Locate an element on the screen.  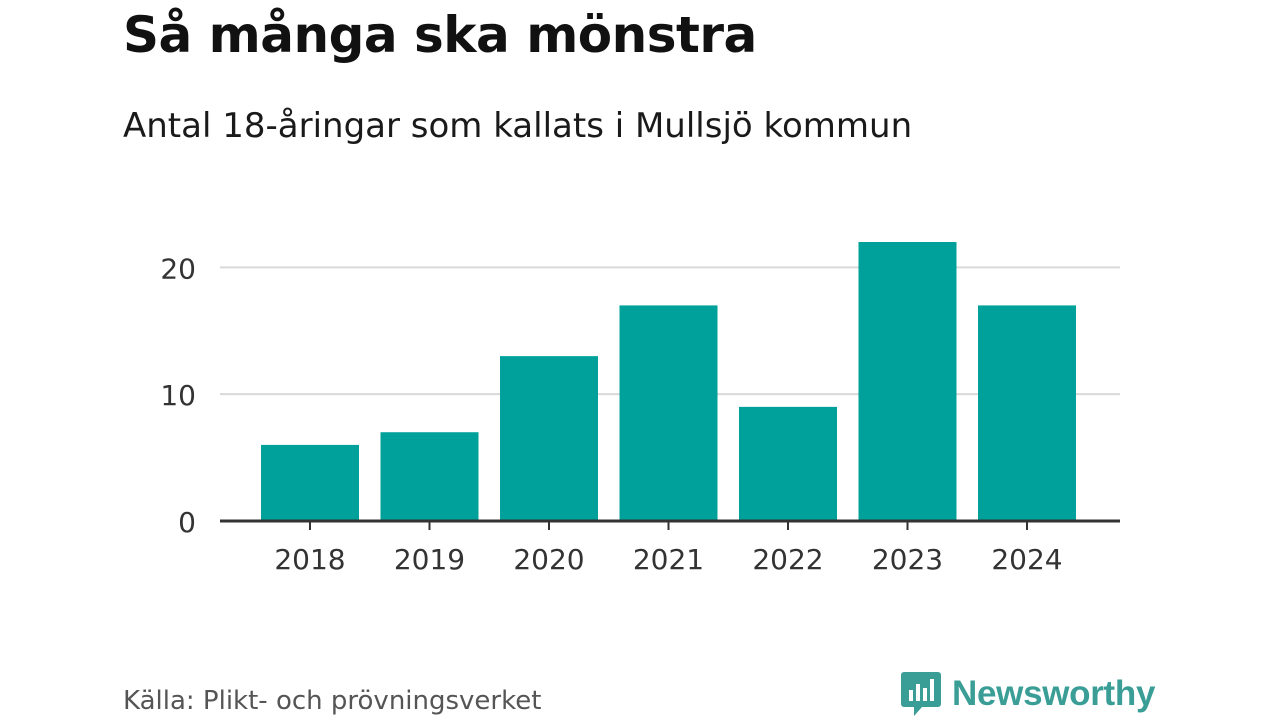
x-tick-label: 2022 is located at coordinates (787, 559).